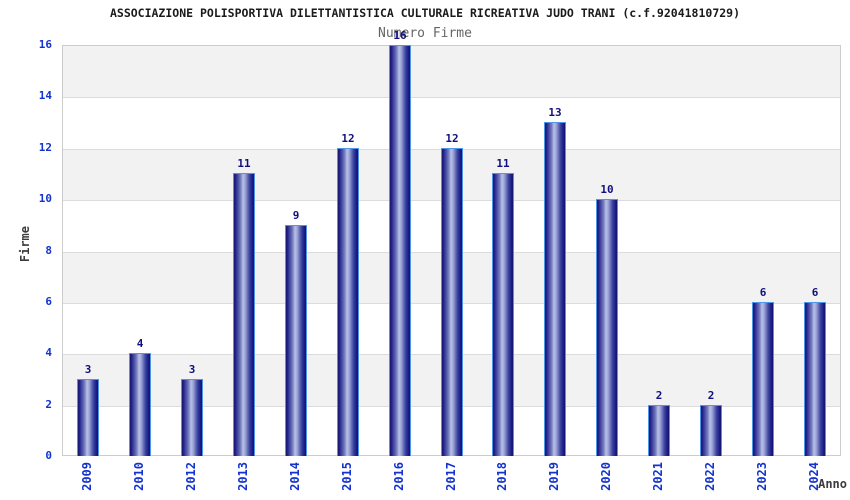 This screenshot has width=850, height=500. Describe the element at coordinates (451, 97) in the screenshot. I see `gridline` at that location.